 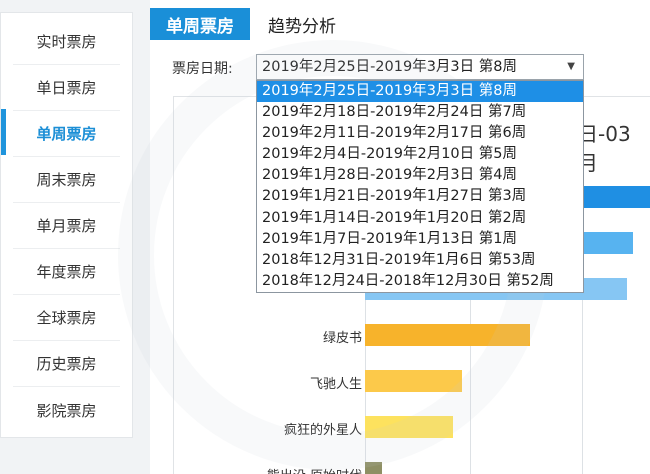 I want to click on date-select: 2019年2月25日-2019年3月3日 第8周 ▼, so click(x=420, y=67).